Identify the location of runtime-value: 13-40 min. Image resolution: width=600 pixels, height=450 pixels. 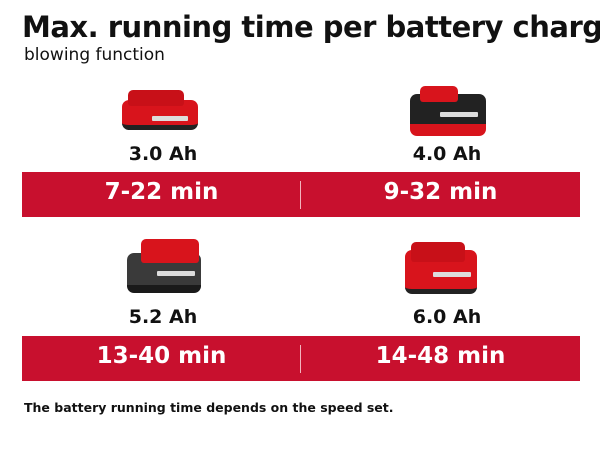
(161, 356).